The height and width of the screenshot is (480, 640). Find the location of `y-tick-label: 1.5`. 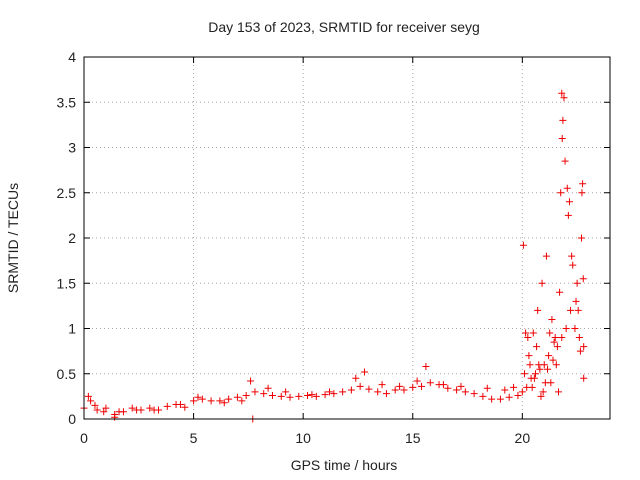

y-tick-label: 1.5 is located at coordinates (67, 283).